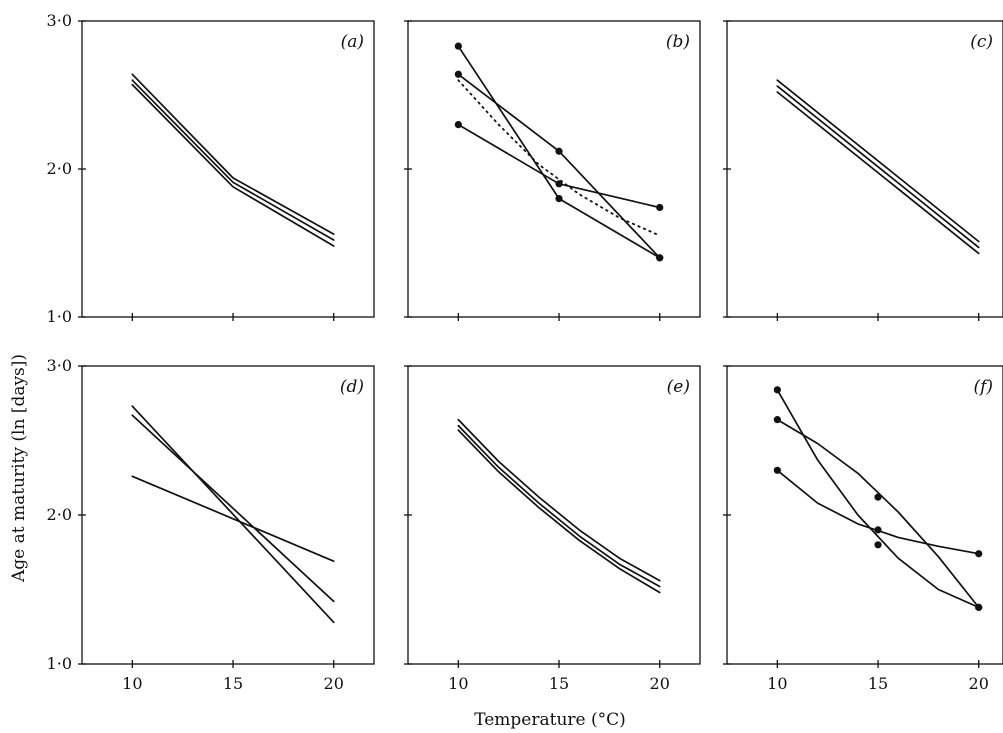  What do you see at coordinates (983, 387) in the screenshot?
I see `panel-label: (f)` at bounding box center [983, 387].